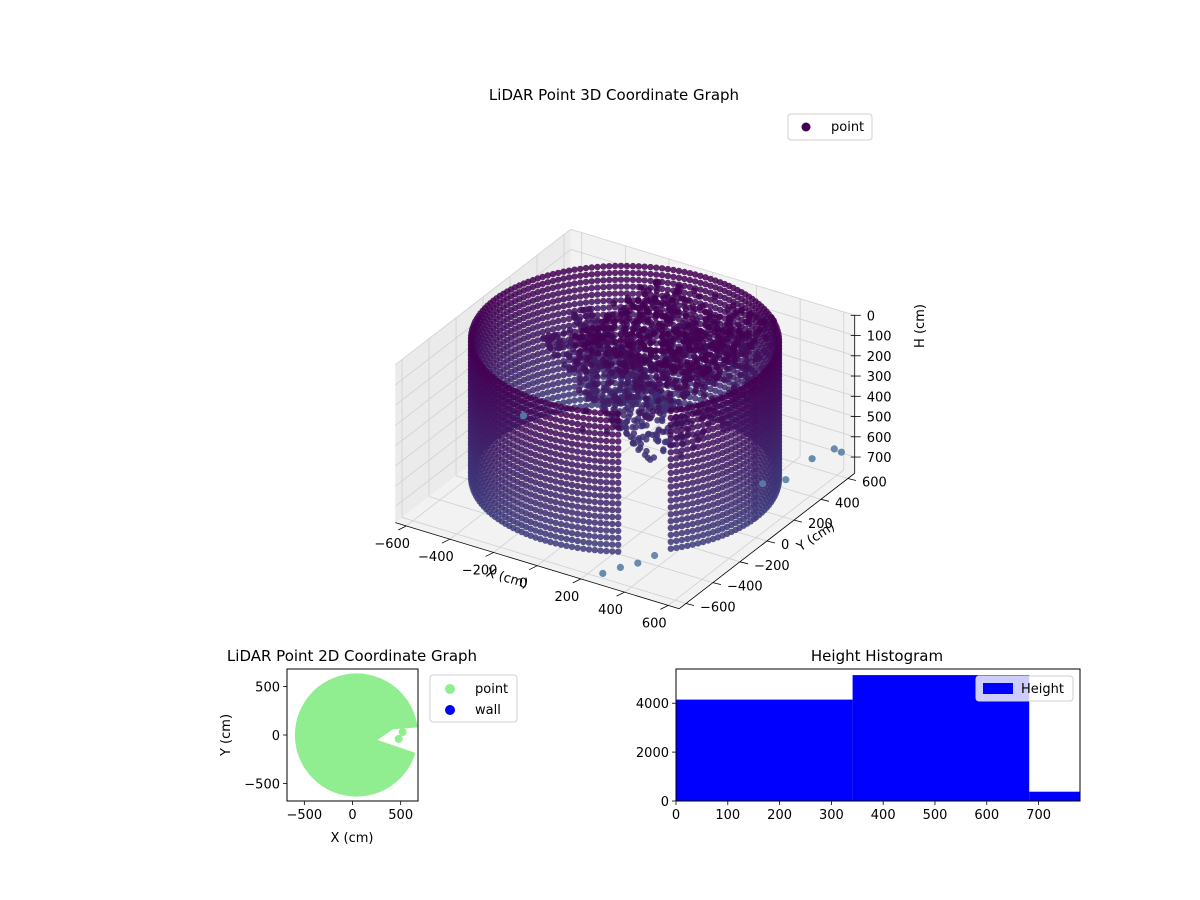 The width and height of the screenshot is (1200, 900). I want to click on y-tick-label: 2000, so click(652, 753).